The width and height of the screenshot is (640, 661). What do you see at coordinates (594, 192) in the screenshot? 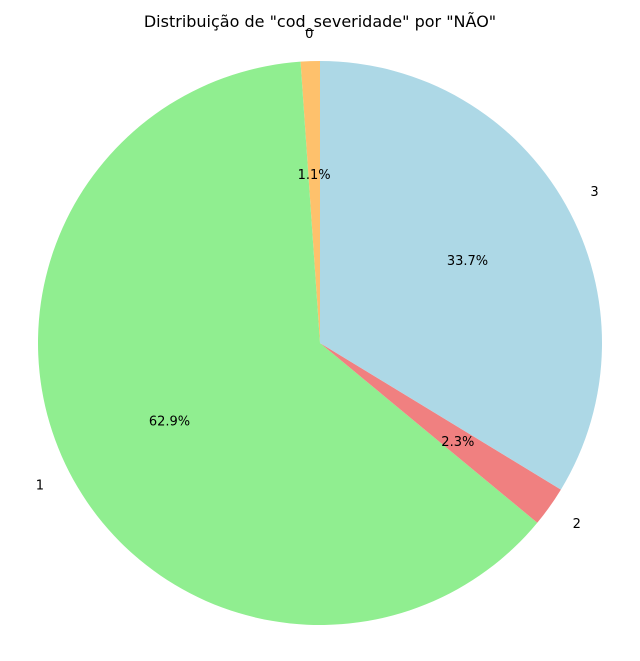
I see `slice-label-3: 3` at bounding box center [594, 192].